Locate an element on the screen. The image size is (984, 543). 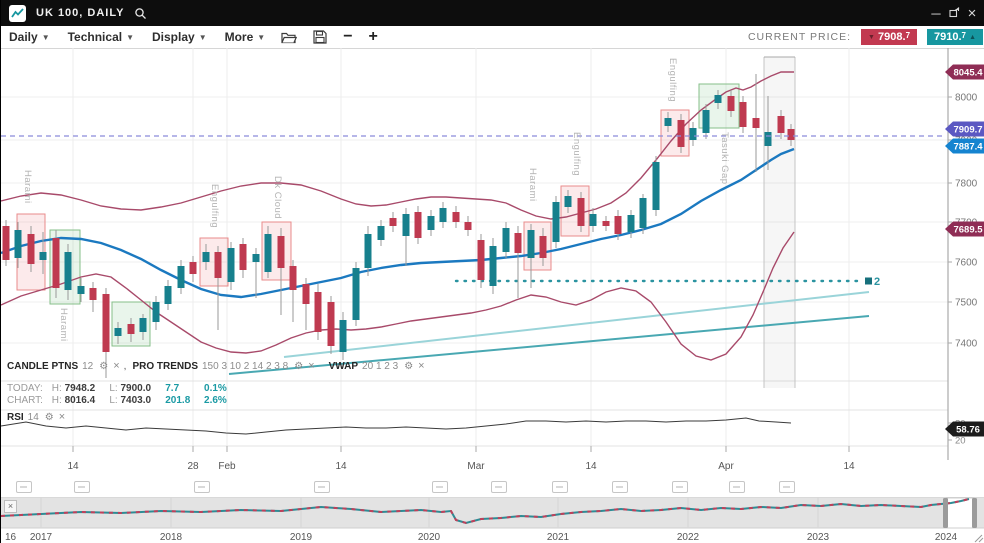
close-button: × is located at coordinates (972, 13).